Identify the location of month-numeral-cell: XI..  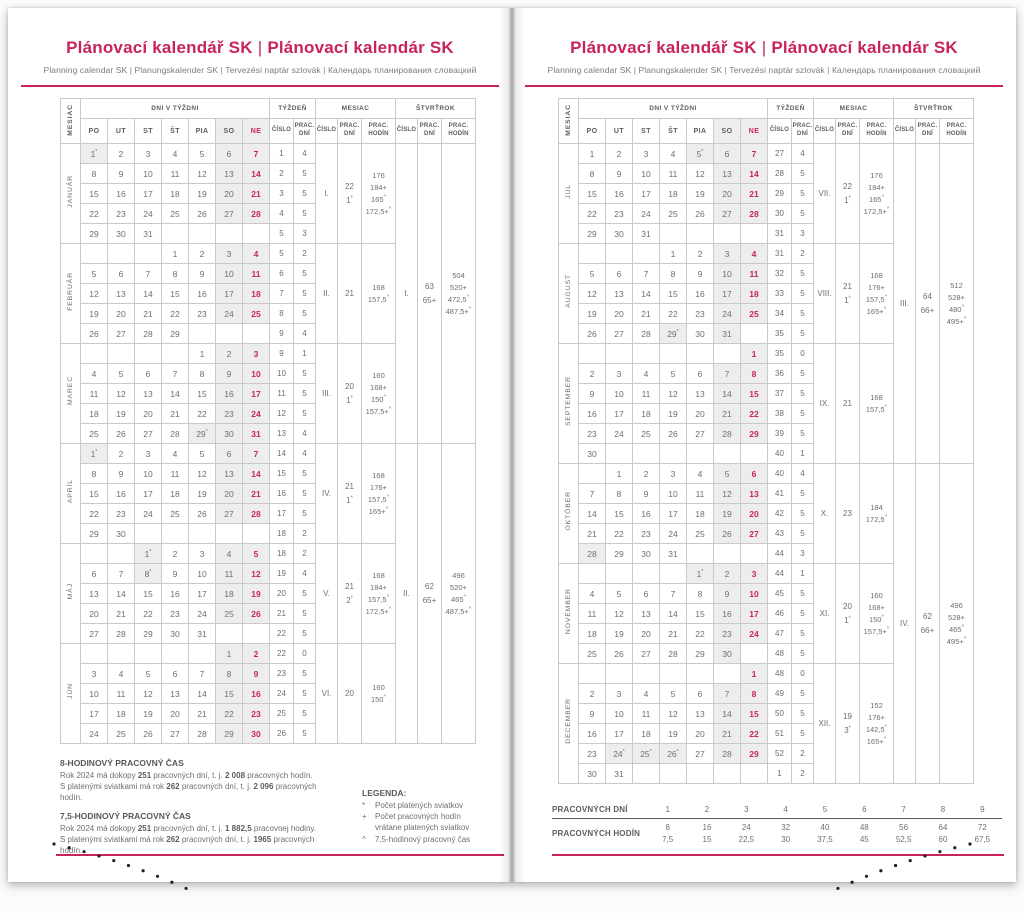
(824, 613).